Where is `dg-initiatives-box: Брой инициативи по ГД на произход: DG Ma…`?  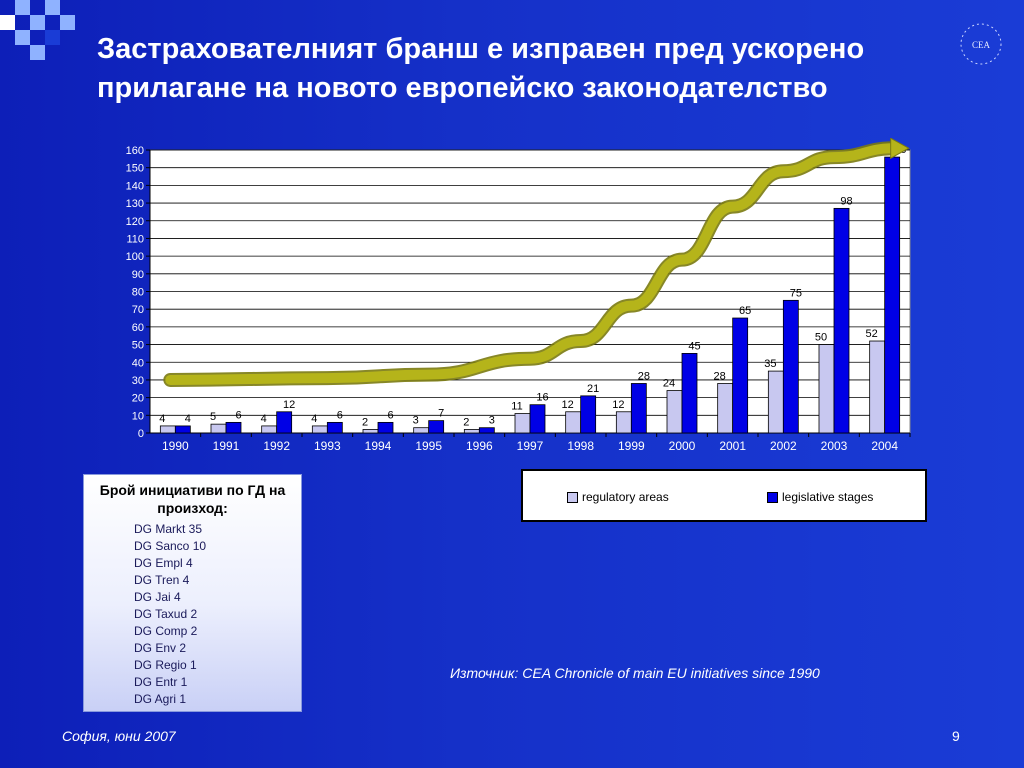 dg-initiatives-box: Брой инициативи по ГД на произход: DG Ma… is located at coordinates (192, 593).